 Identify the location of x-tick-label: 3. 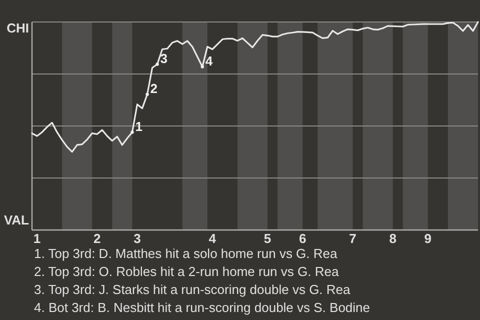
(137, 238).